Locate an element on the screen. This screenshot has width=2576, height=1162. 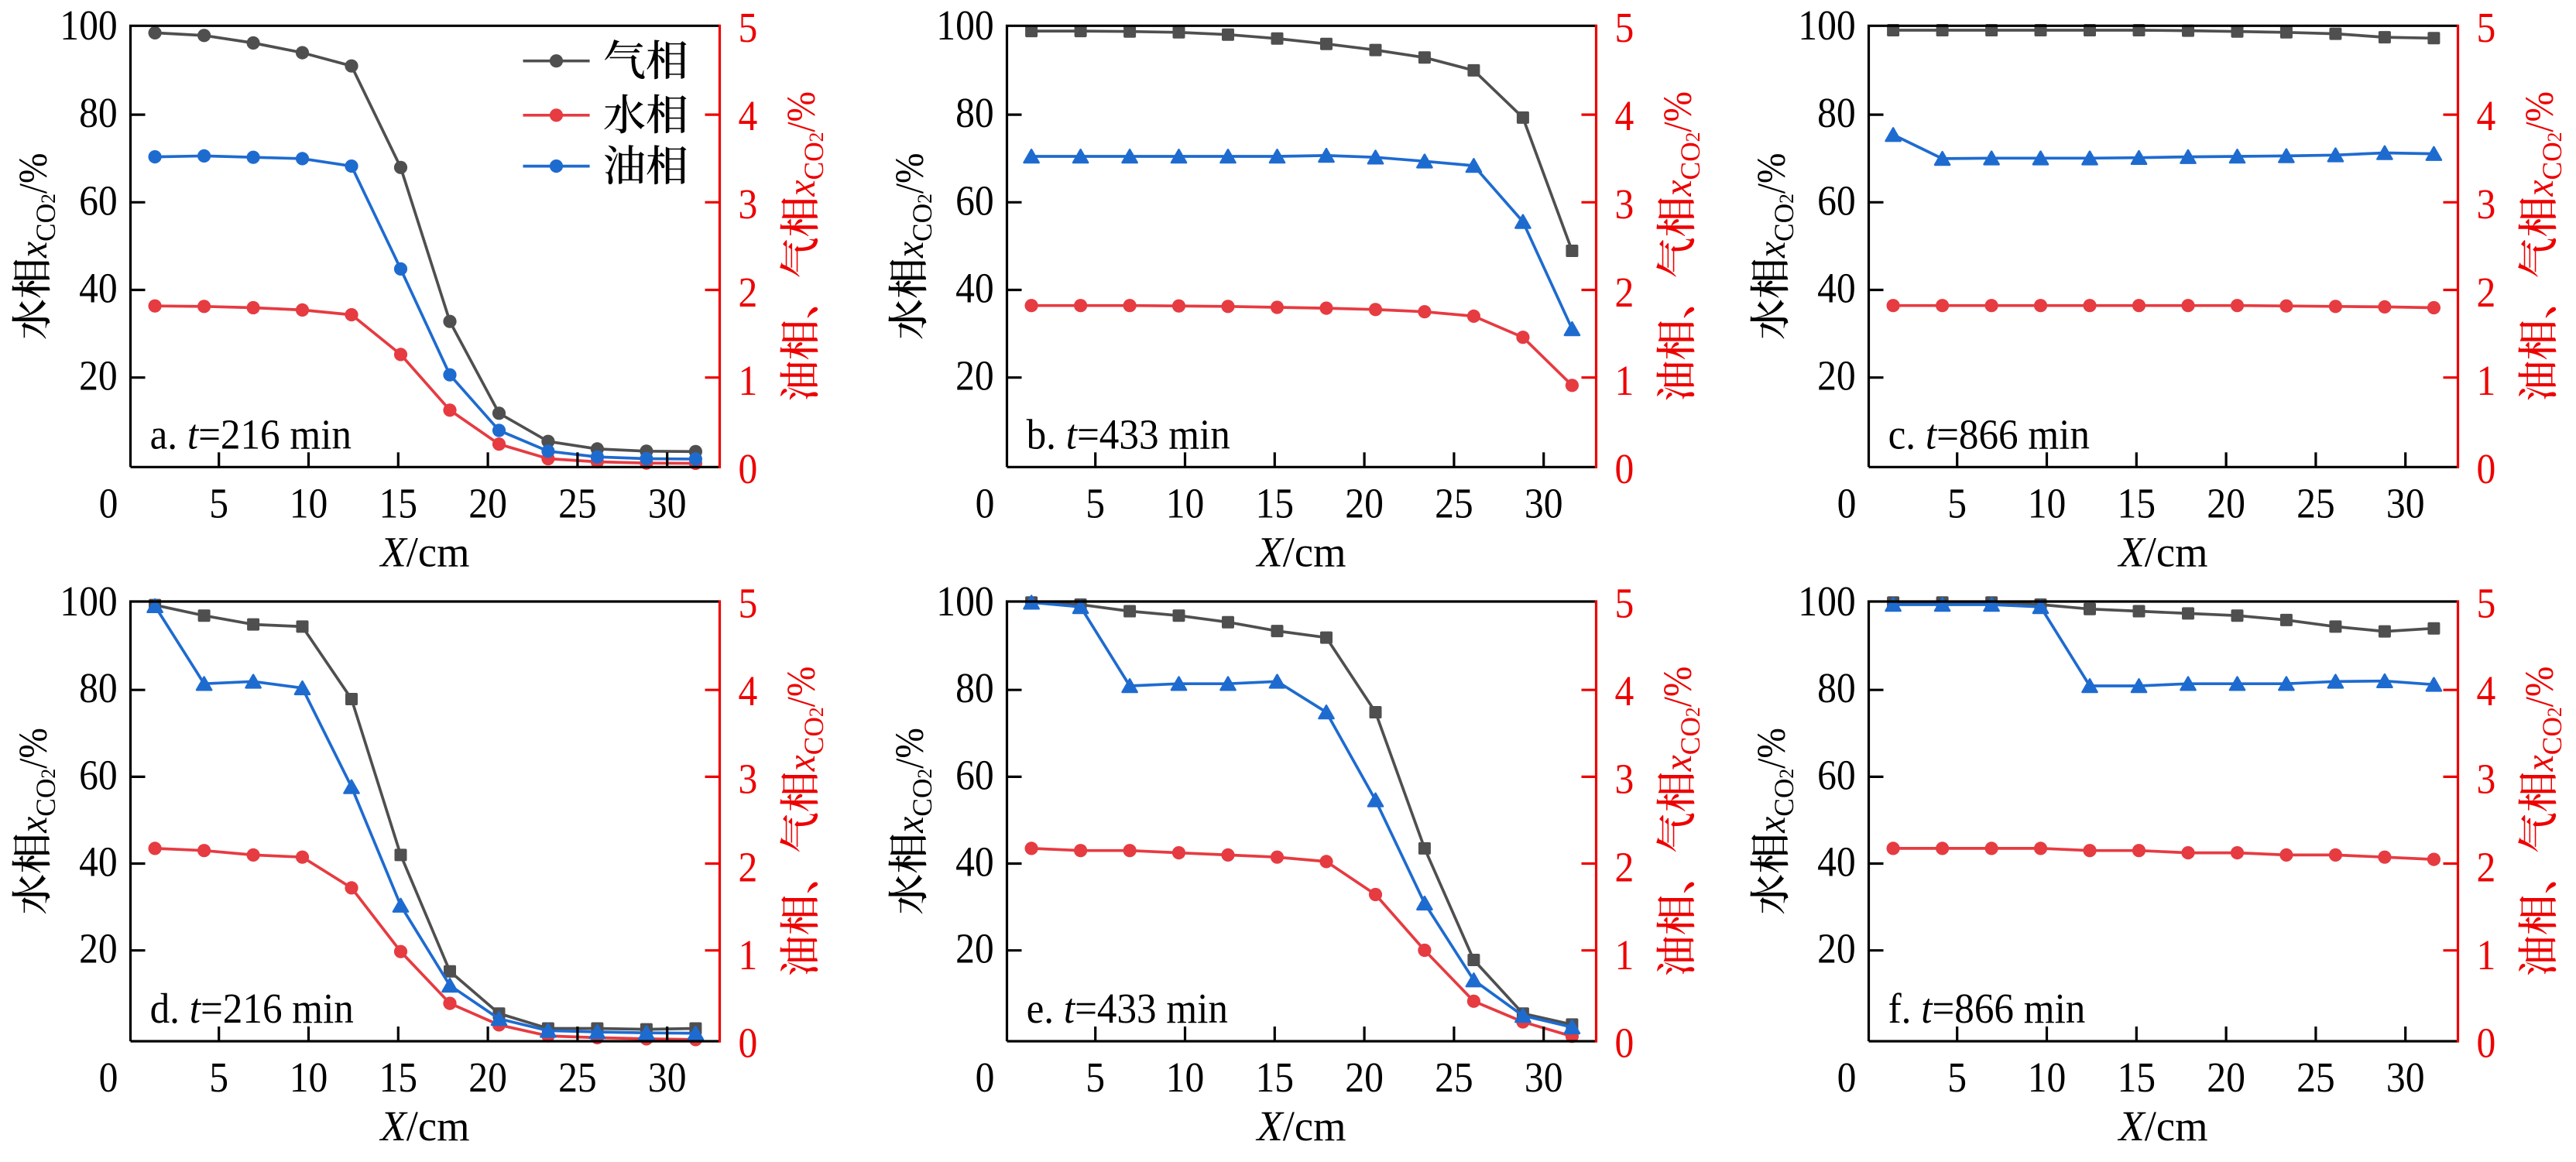
svg-text: e. t=433 min is located at coordinates (1127, 1008).